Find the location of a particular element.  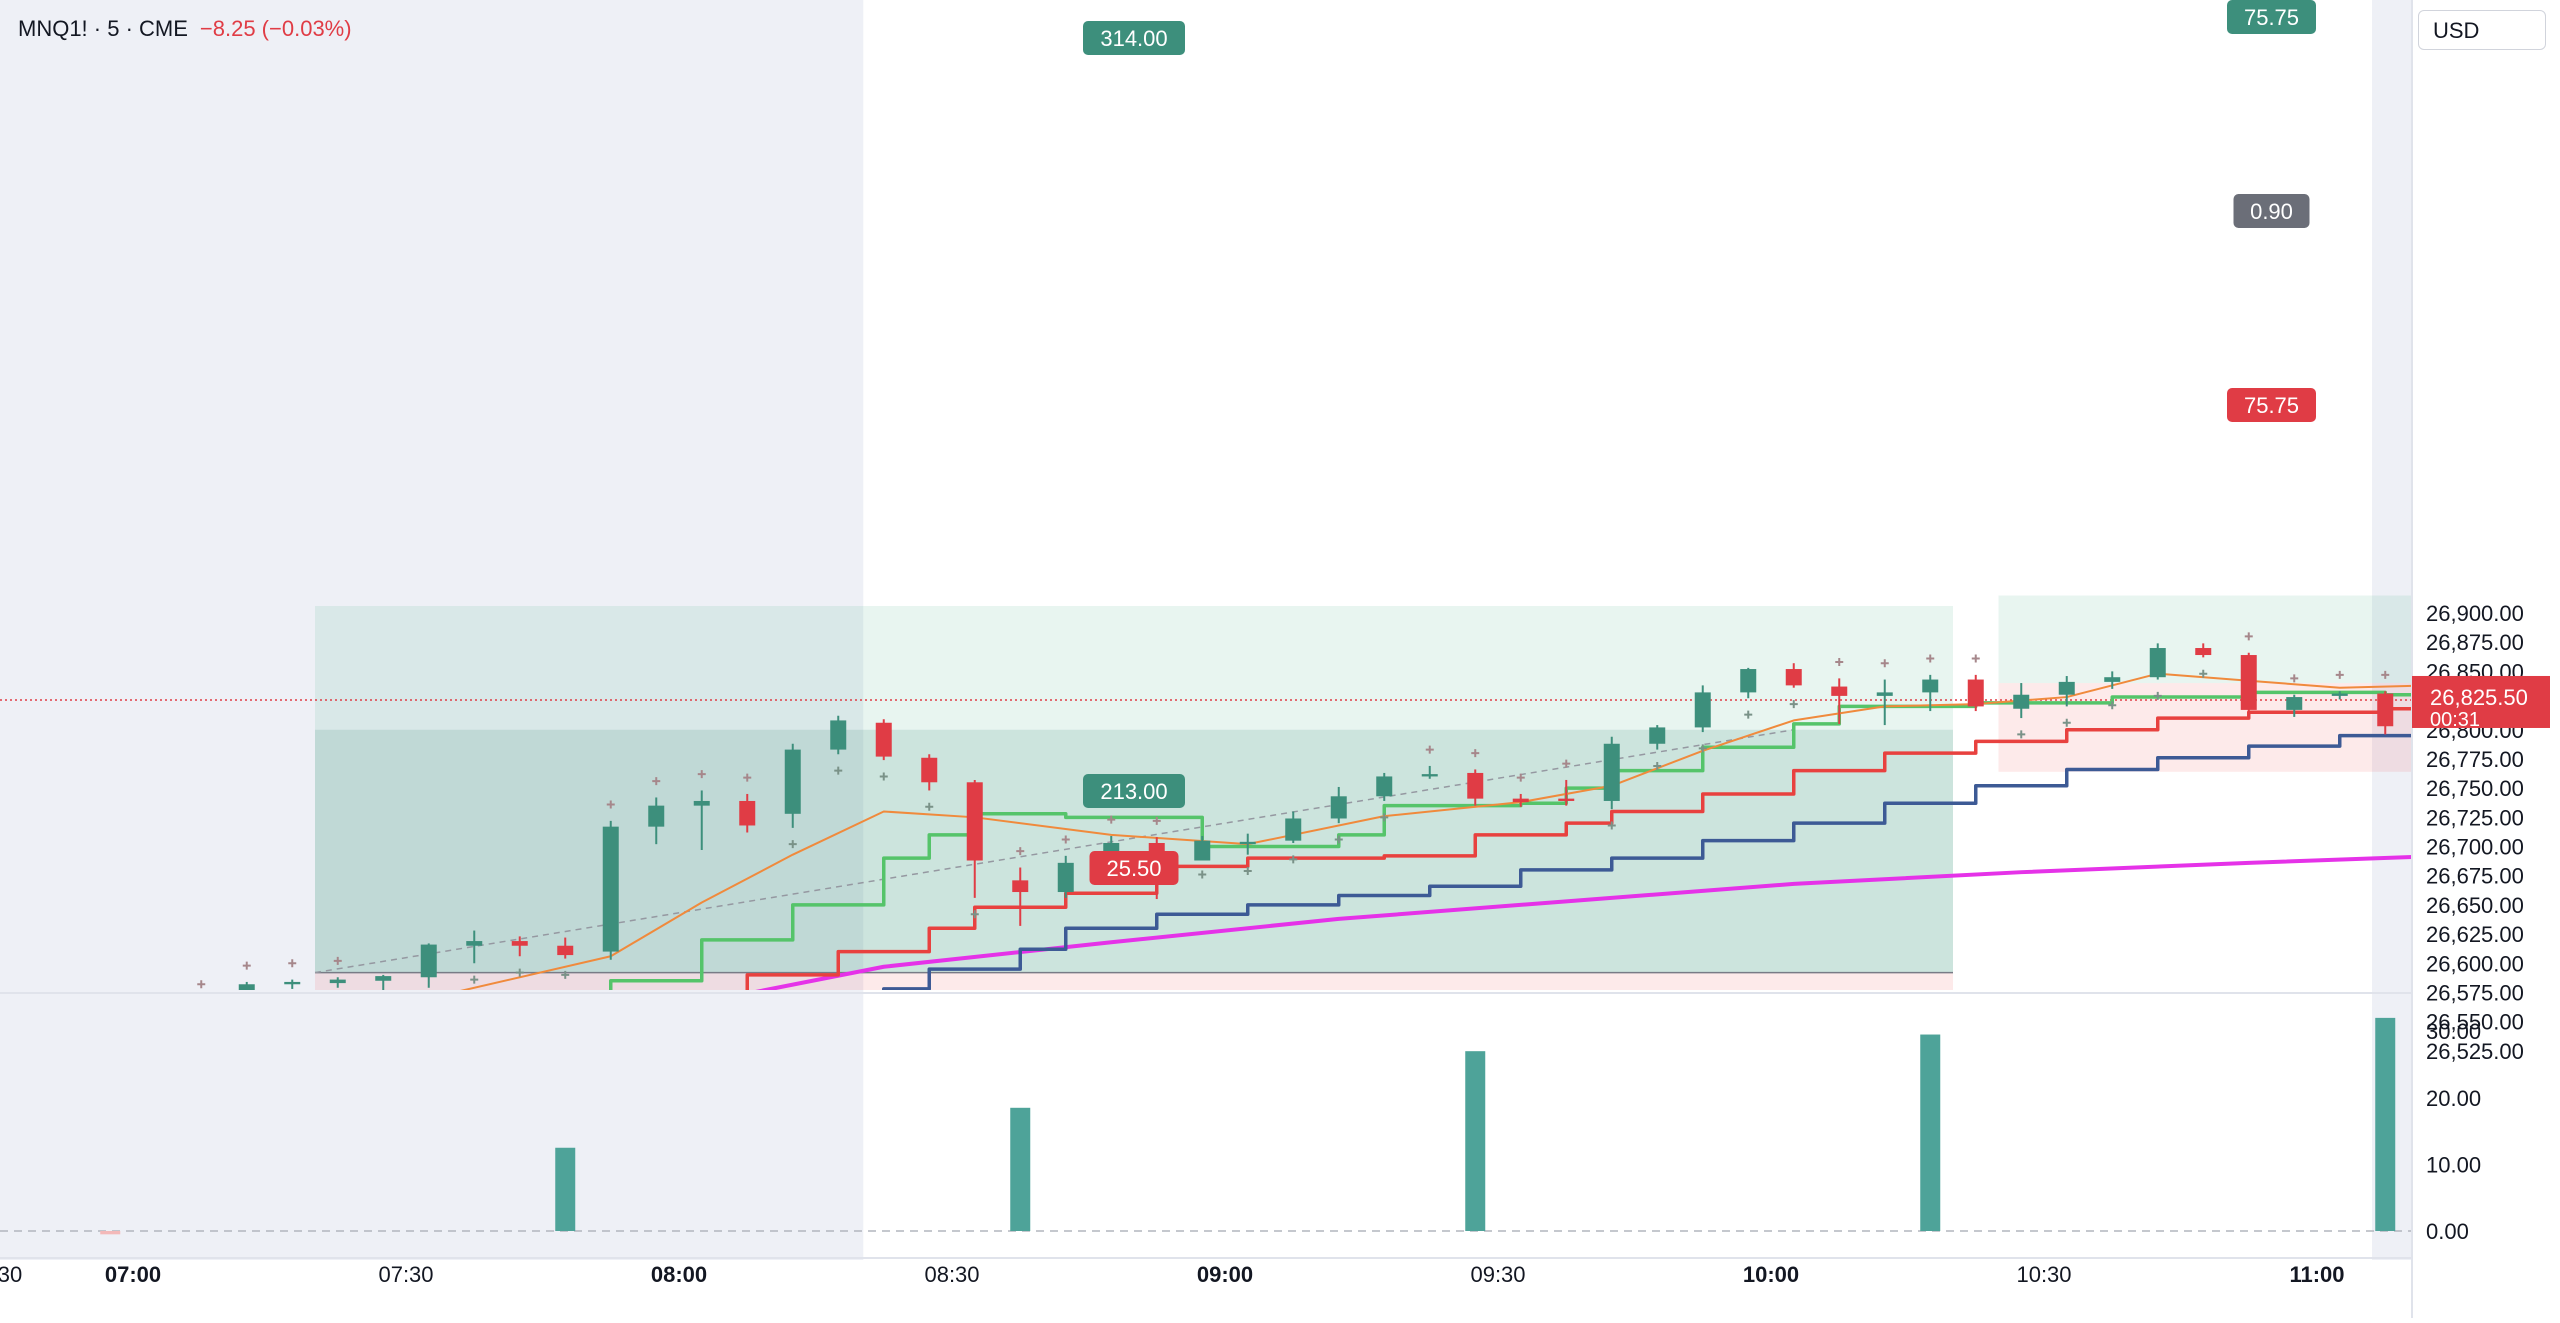

position-stop-zone is located at coordinates (1134, 981).